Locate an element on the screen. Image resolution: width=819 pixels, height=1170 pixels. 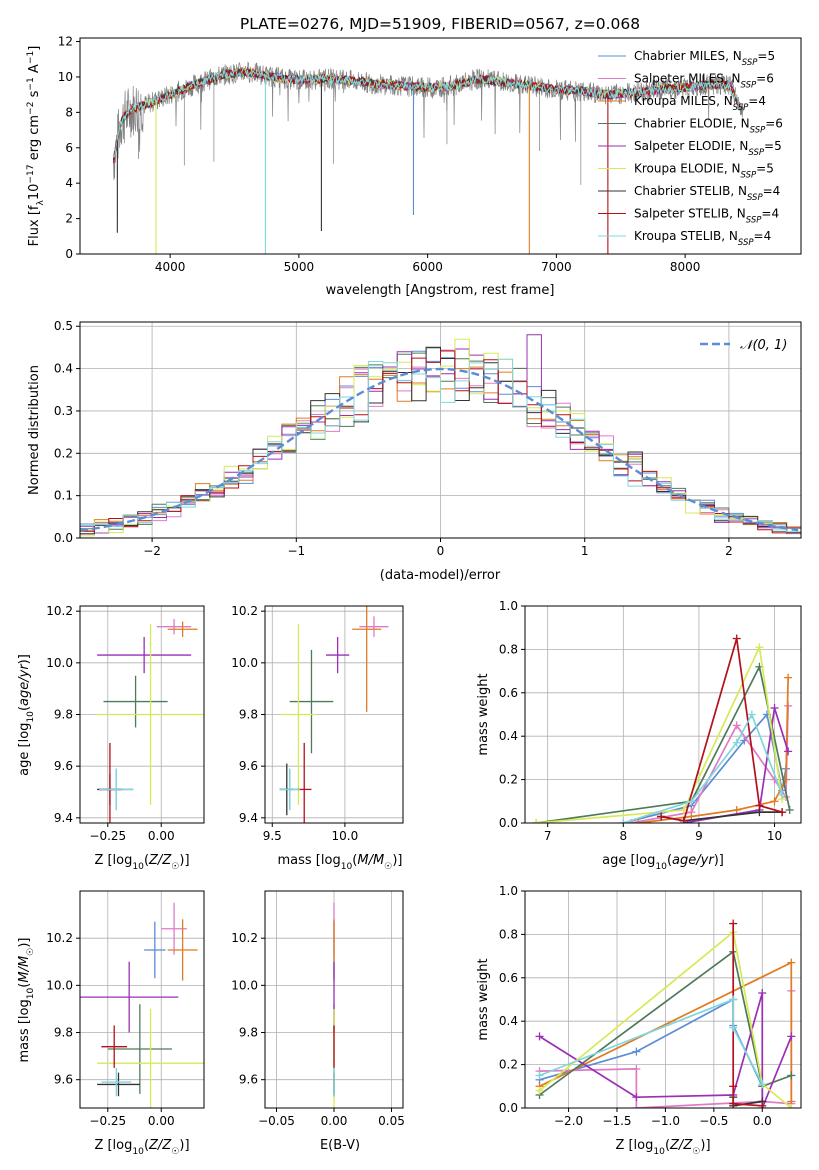
legend-label-5: Kroupa ELODIE, NSSP=5 is located at coordinates (704, 171).